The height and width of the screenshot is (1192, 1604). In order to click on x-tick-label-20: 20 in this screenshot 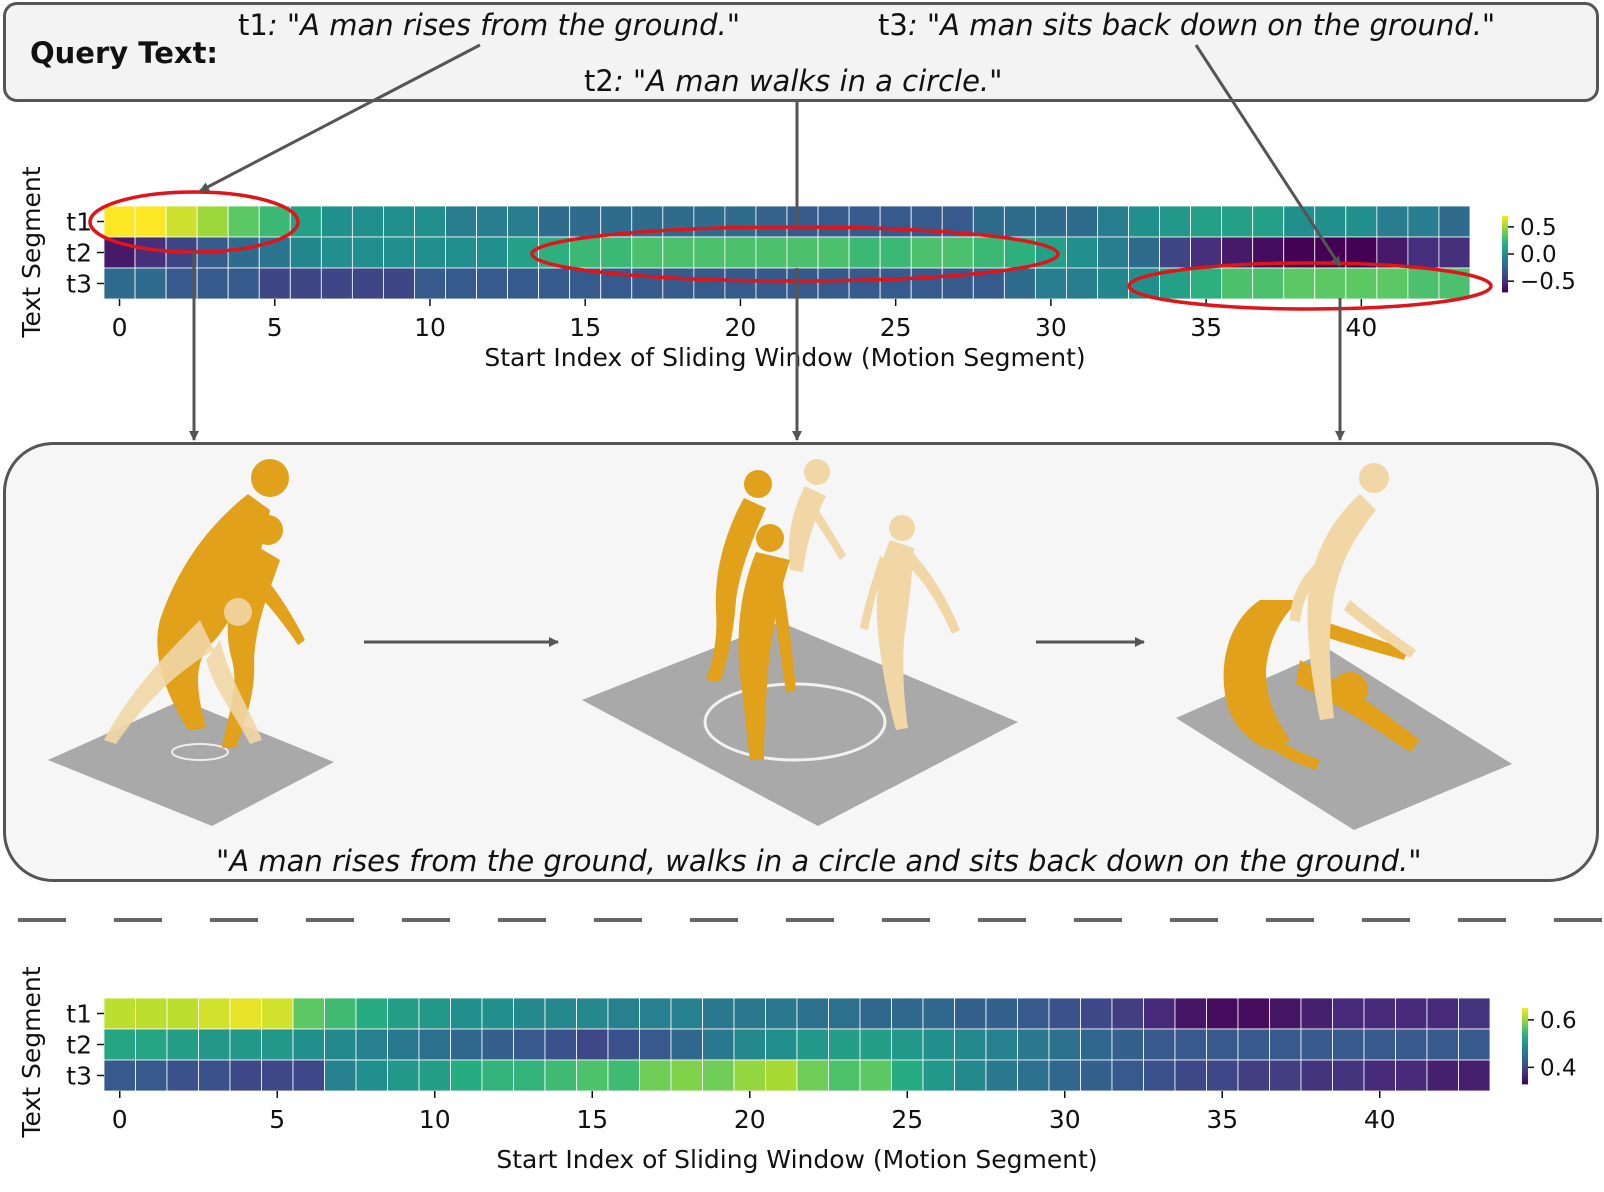, I will do `click(750, 1119)`.